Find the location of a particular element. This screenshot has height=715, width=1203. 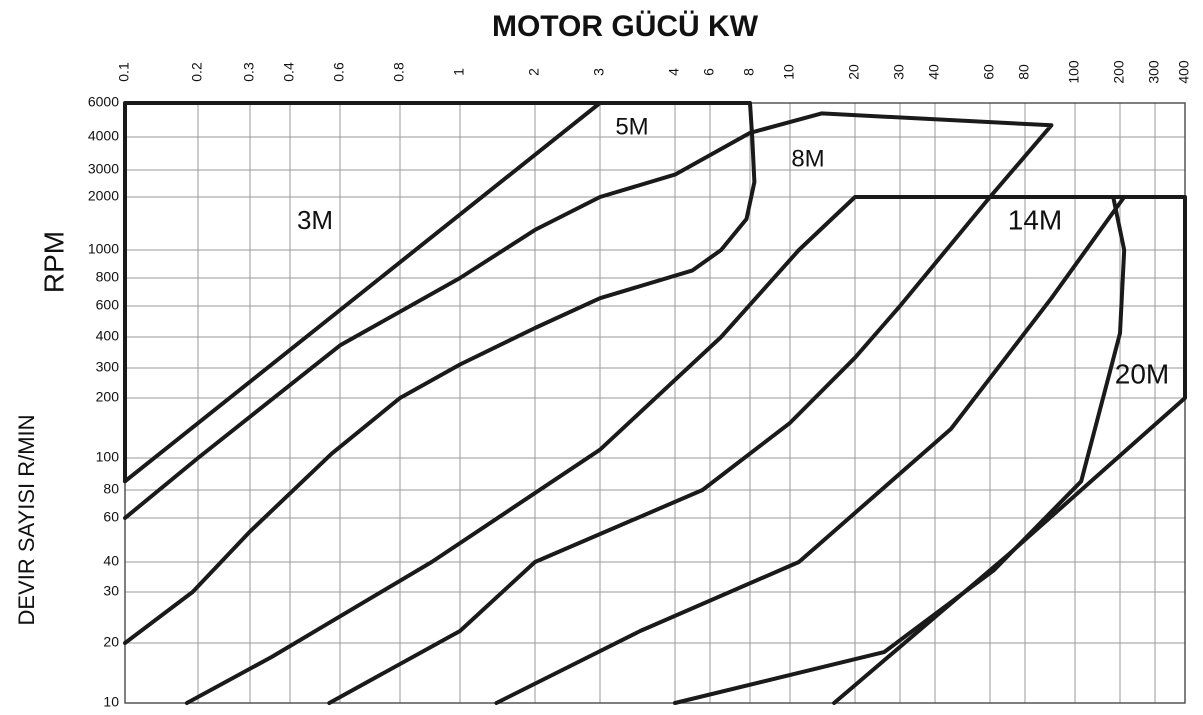

x-tick-label: 30 is located at coordinates (899, 72).